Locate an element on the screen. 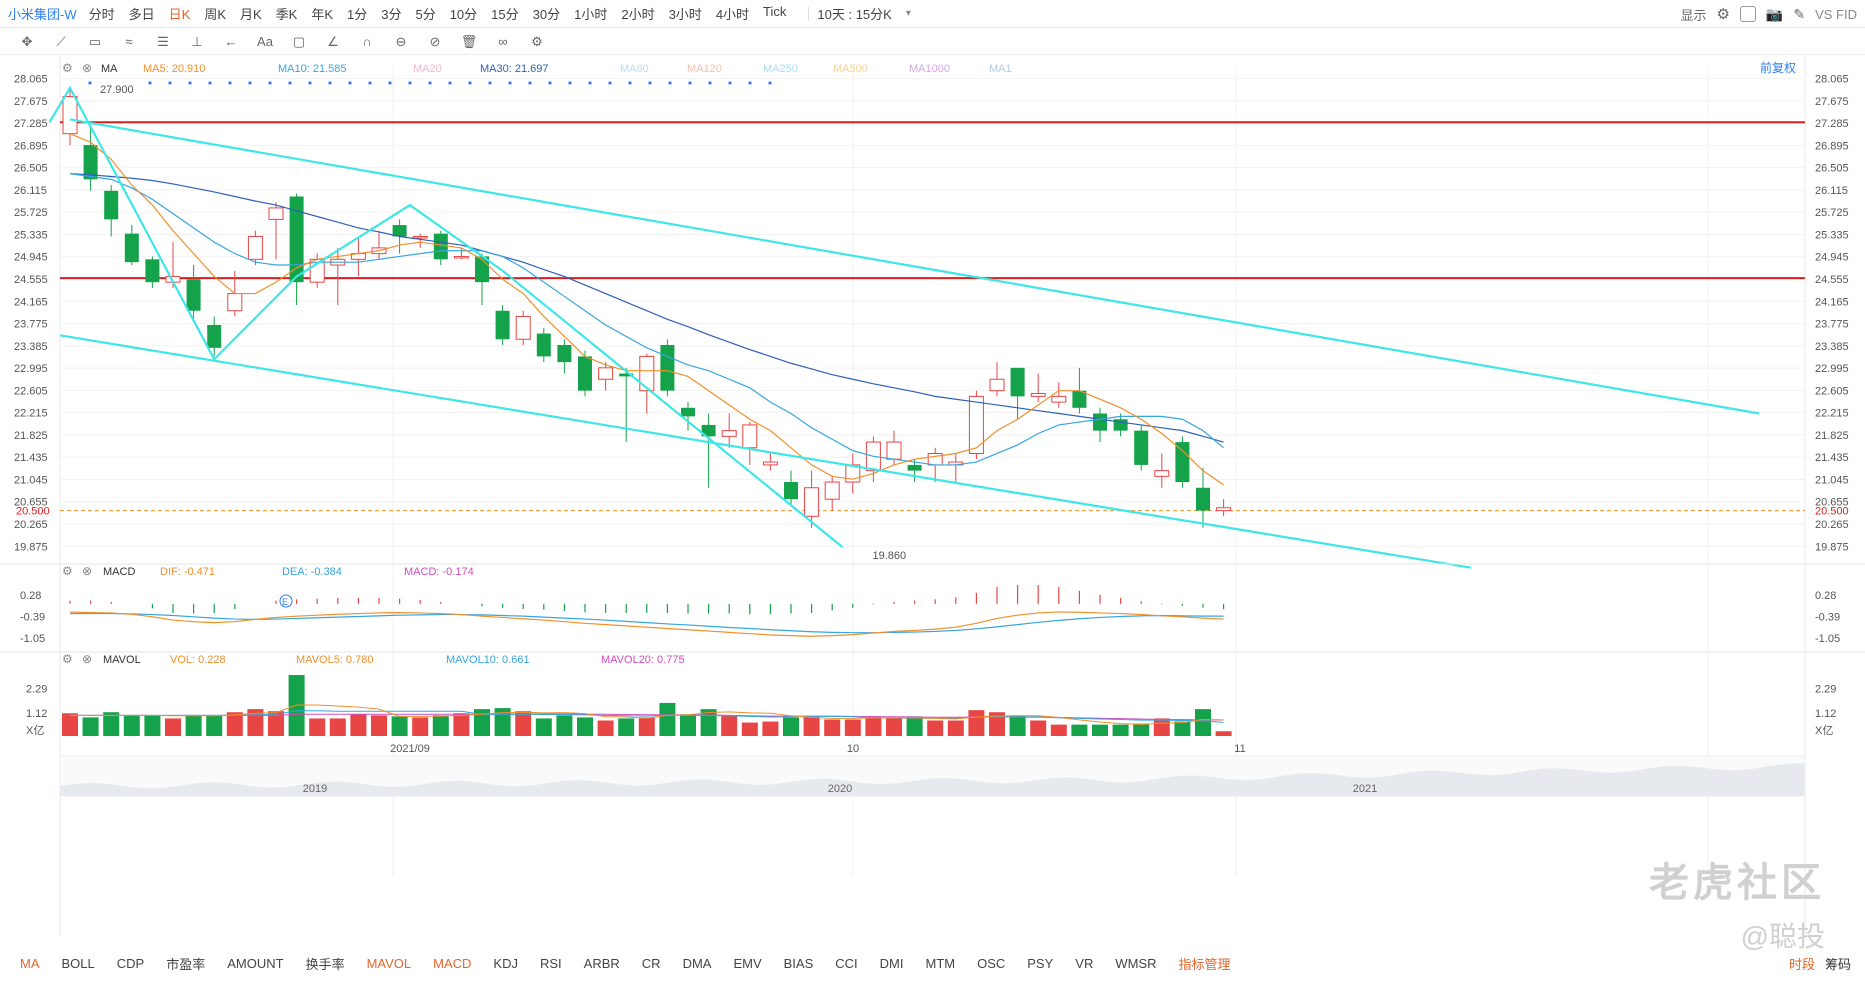  vol-y-tick: 1.12 is located at coordinates (1825, 714).